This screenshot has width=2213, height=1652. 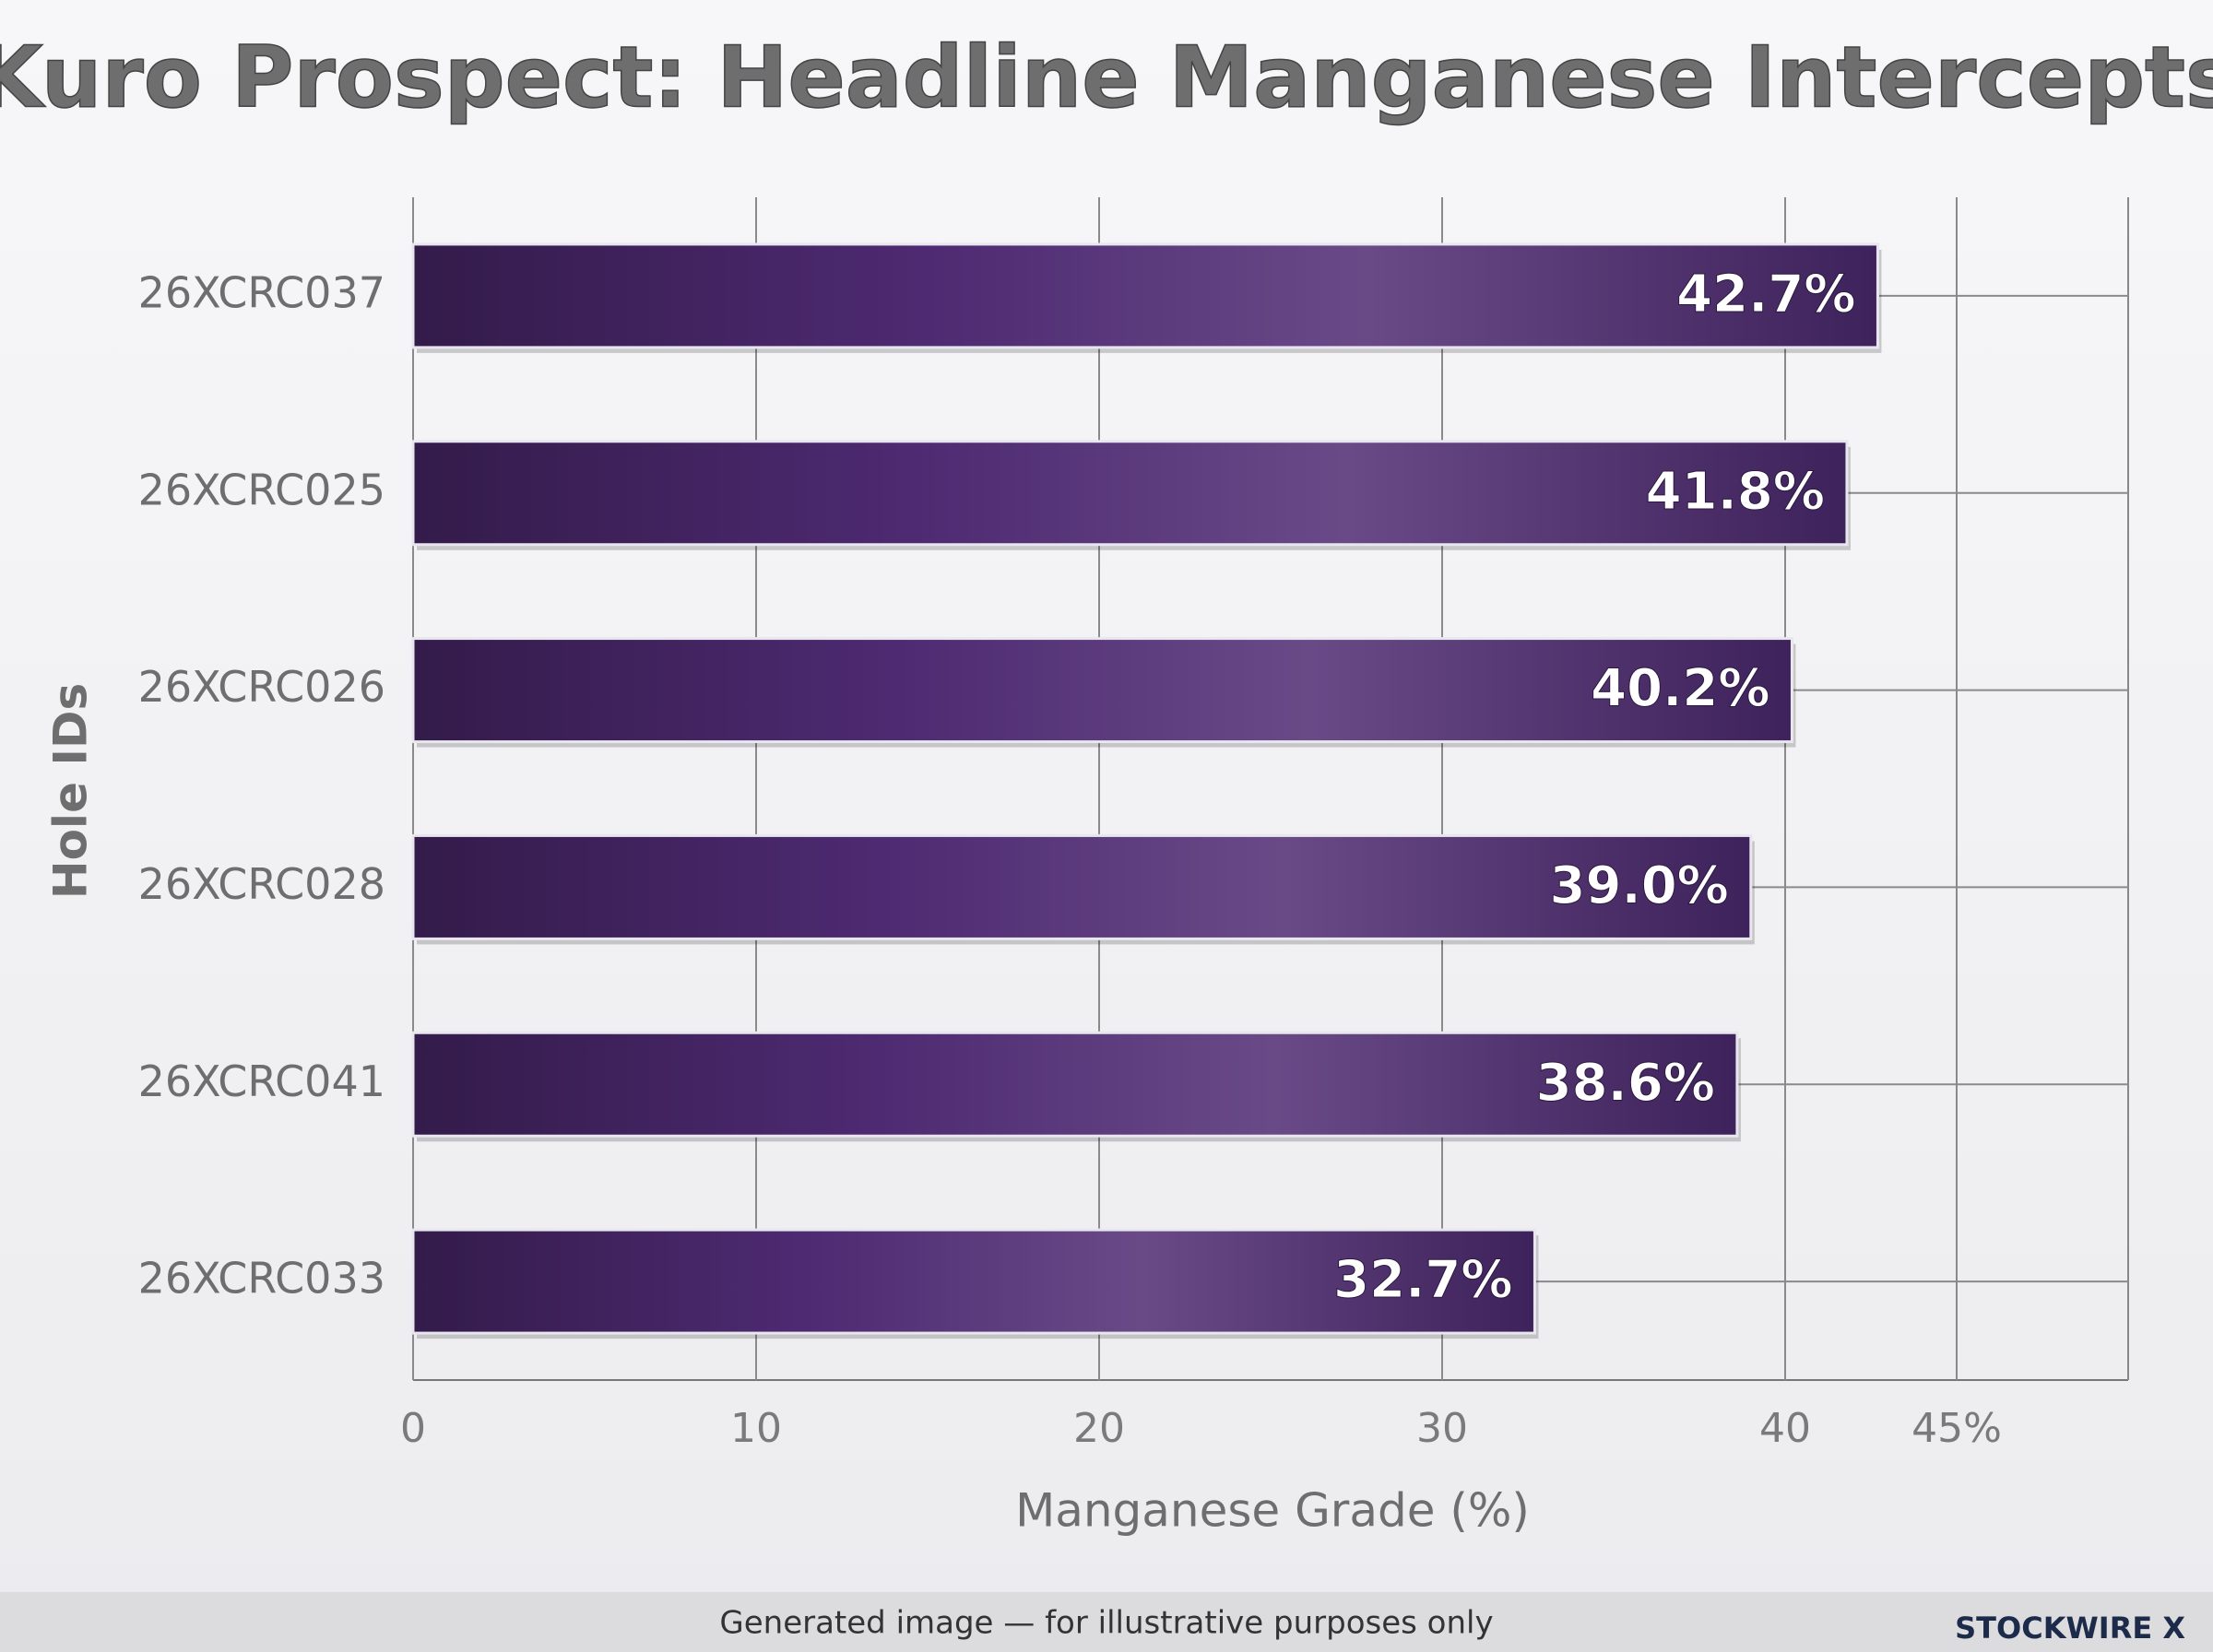 I want to click on value-label: 38.6%, so click(x=1625, y=1083).